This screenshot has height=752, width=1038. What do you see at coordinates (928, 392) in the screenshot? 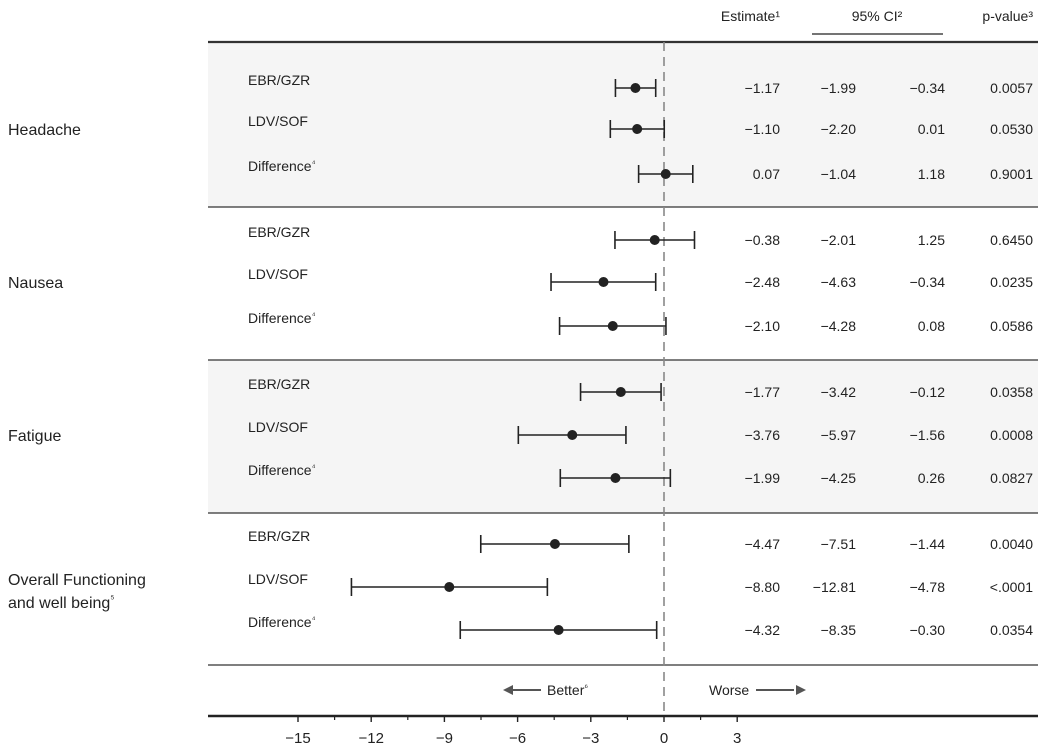
I see `ci-high-value: −0.12` at bounding box center [928, 392].